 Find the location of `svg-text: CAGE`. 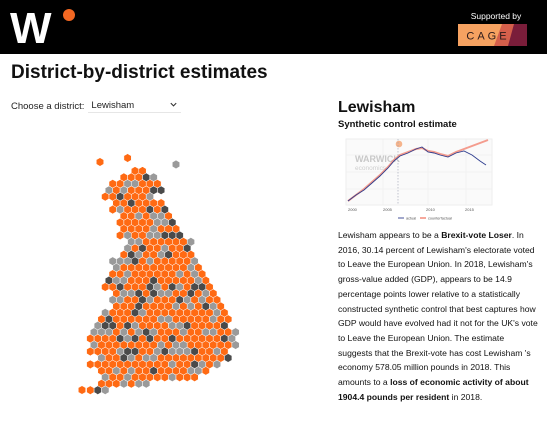

svg-text: CAGE is located at coordinates (487, 37).